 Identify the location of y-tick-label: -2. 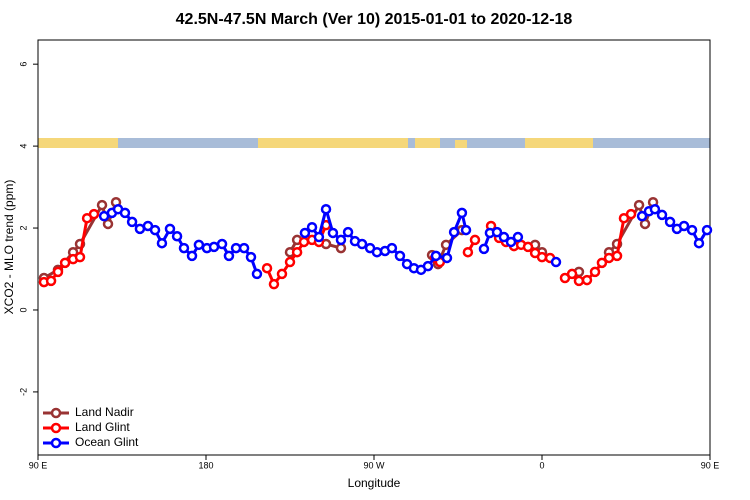
(23, 392).